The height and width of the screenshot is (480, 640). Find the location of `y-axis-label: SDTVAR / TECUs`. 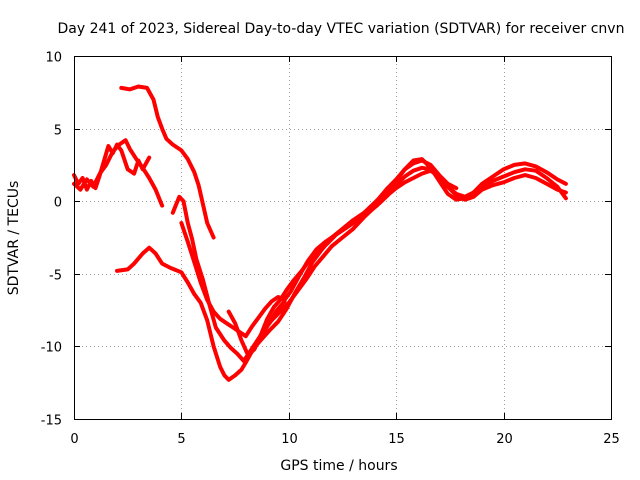

y-axis-label: SDTVAR / TECUs is located at coordinates (14, 238).